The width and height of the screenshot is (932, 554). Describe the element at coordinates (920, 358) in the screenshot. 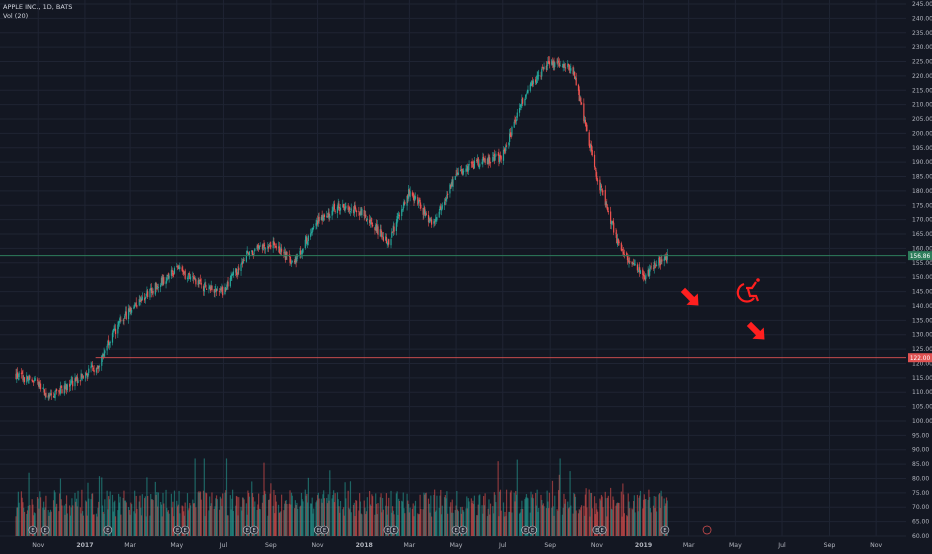

I see `price-level-tag` at that location.